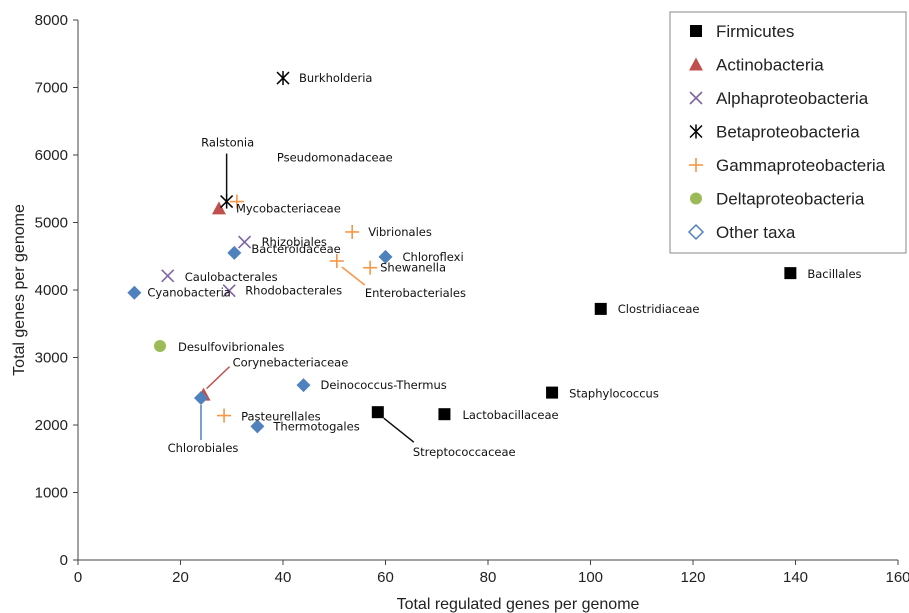  What do you see at coordinates (385, 256) in the screenshot?
I see `point-chloroflexi` at bounding box center [385, 256].